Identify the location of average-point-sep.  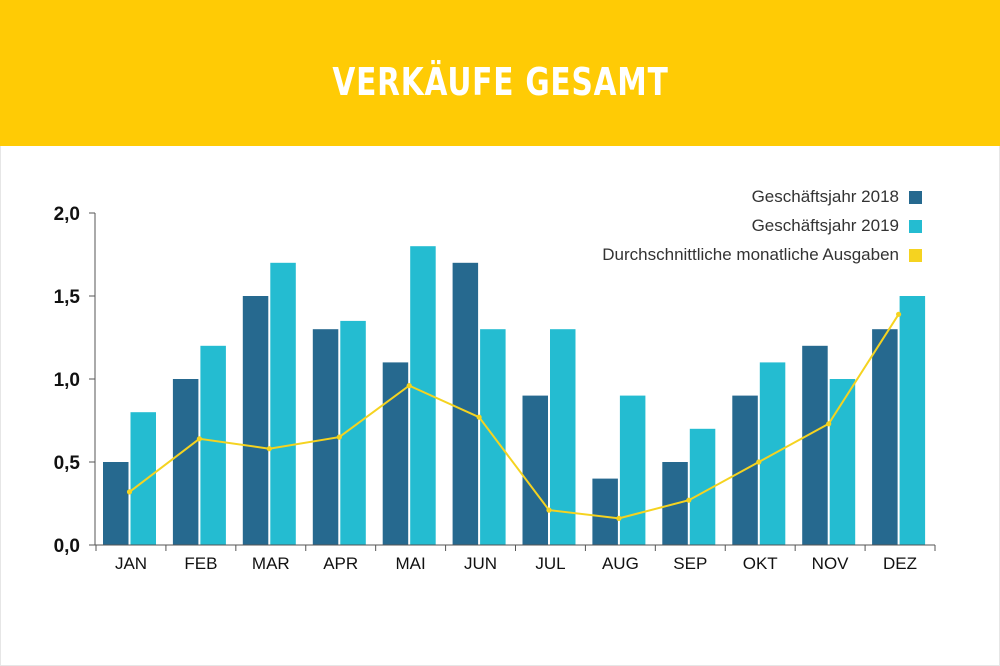
(689, 500).